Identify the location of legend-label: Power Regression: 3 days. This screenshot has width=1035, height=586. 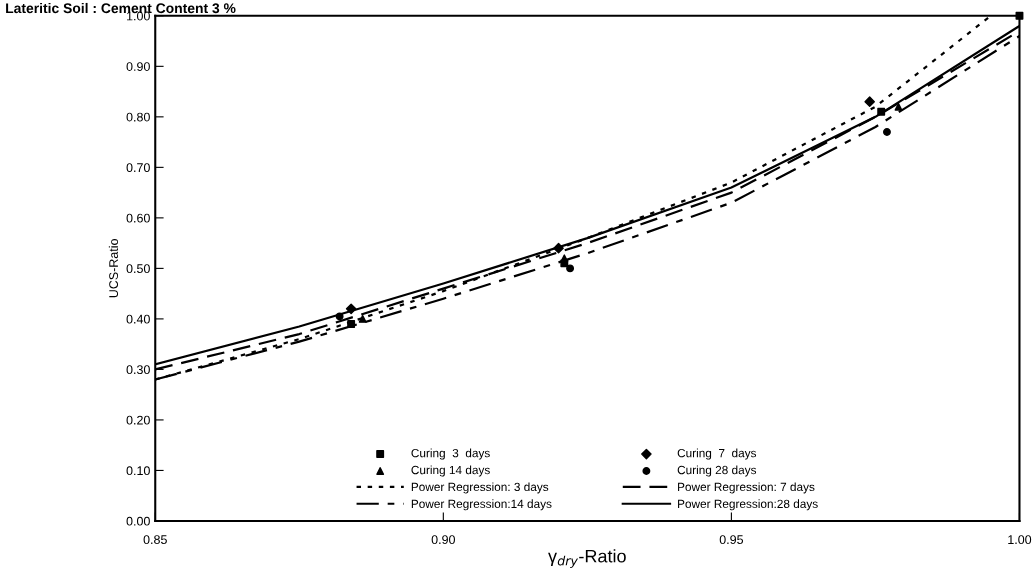
(480, 488).